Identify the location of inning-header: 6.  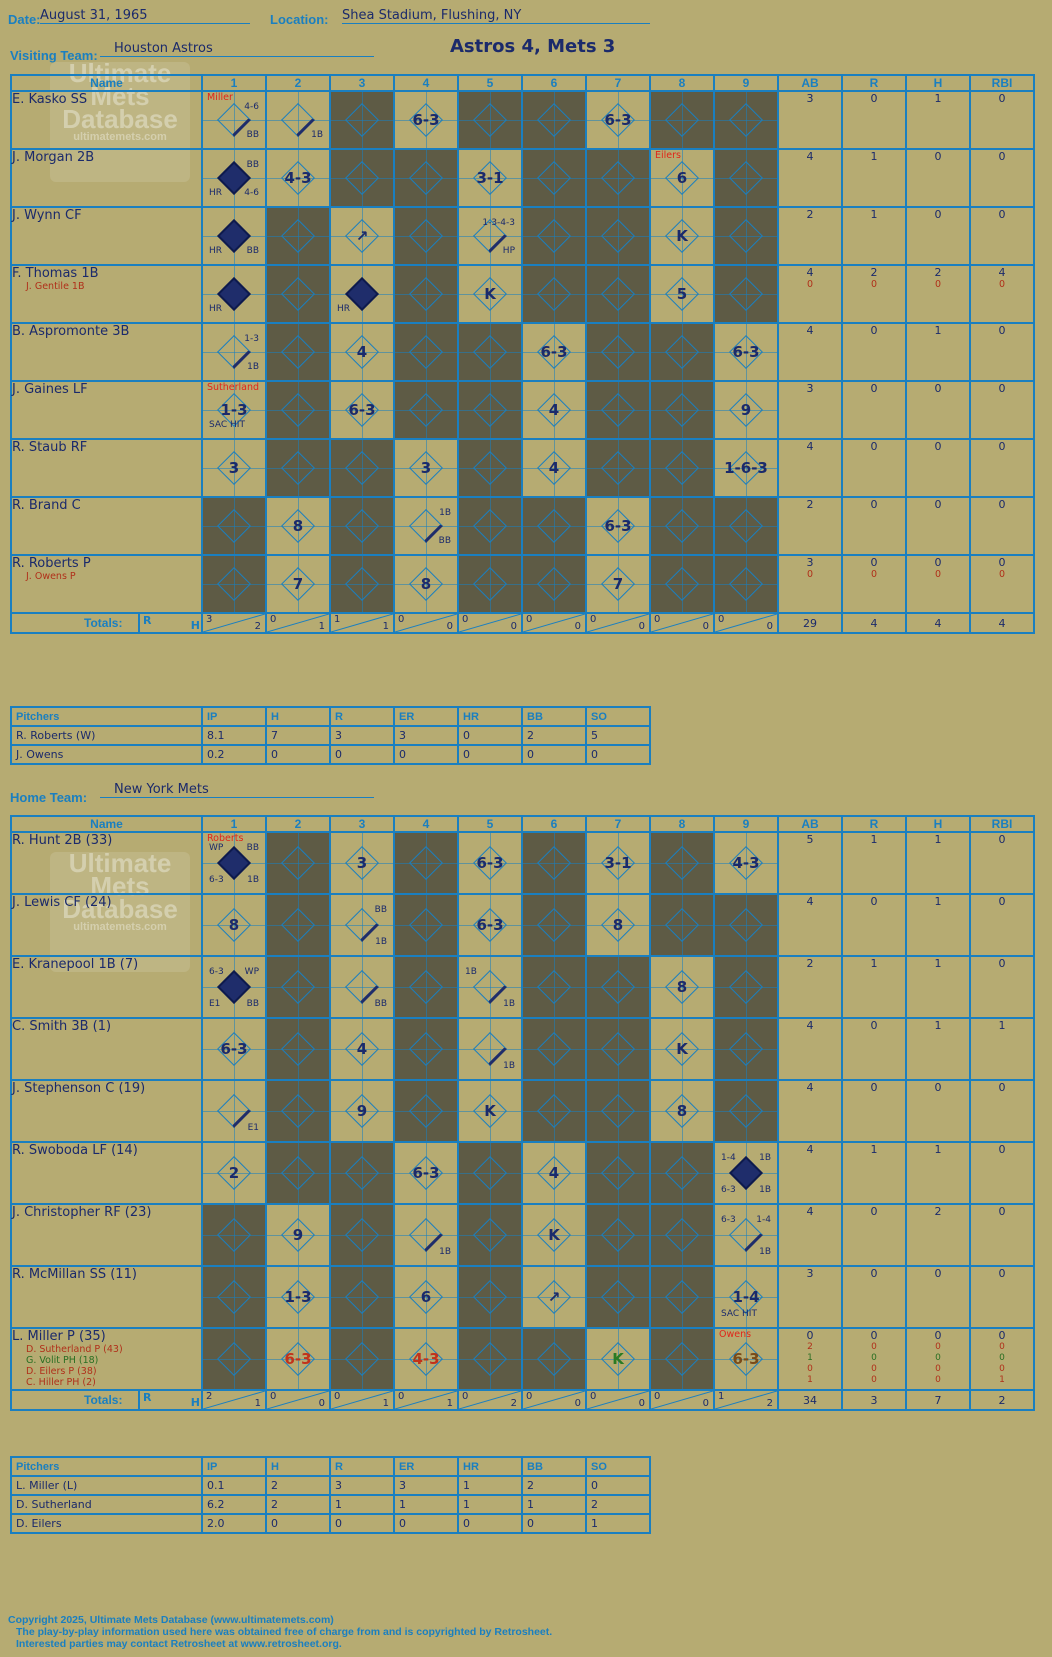
(554, 824).